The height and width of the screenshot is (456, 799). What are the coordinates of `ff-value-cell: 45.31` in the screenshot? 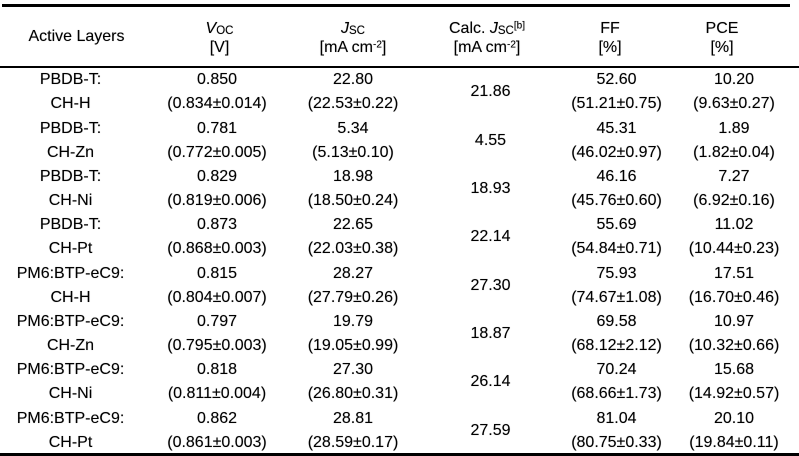 It's located at (616, 129).